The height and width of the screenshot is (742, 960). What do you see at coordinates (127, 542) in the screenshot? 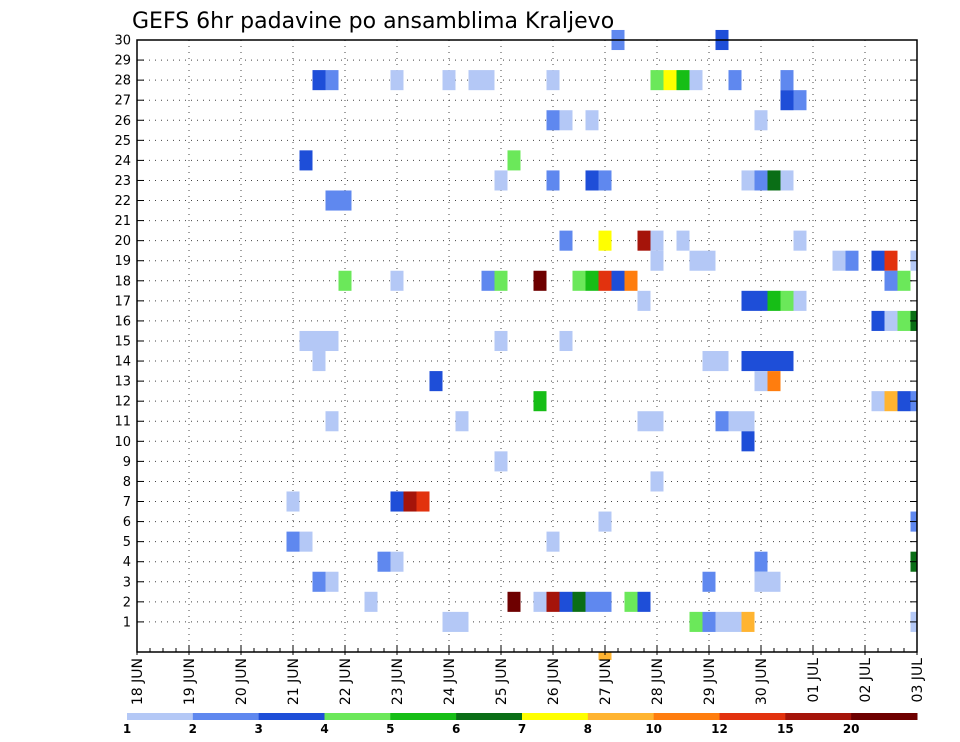
I see `y-tick-label: 5` at bounding box center [127, 542].